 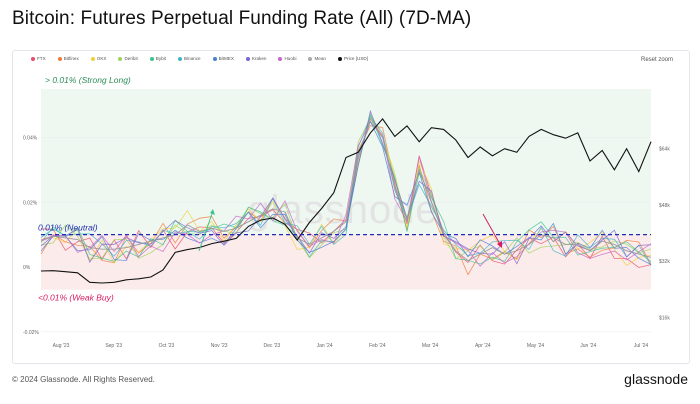 What do you see at coordinates (212, 212) in the screenshot?
I see `arrow-green-head` at bounding box center [212, 212].